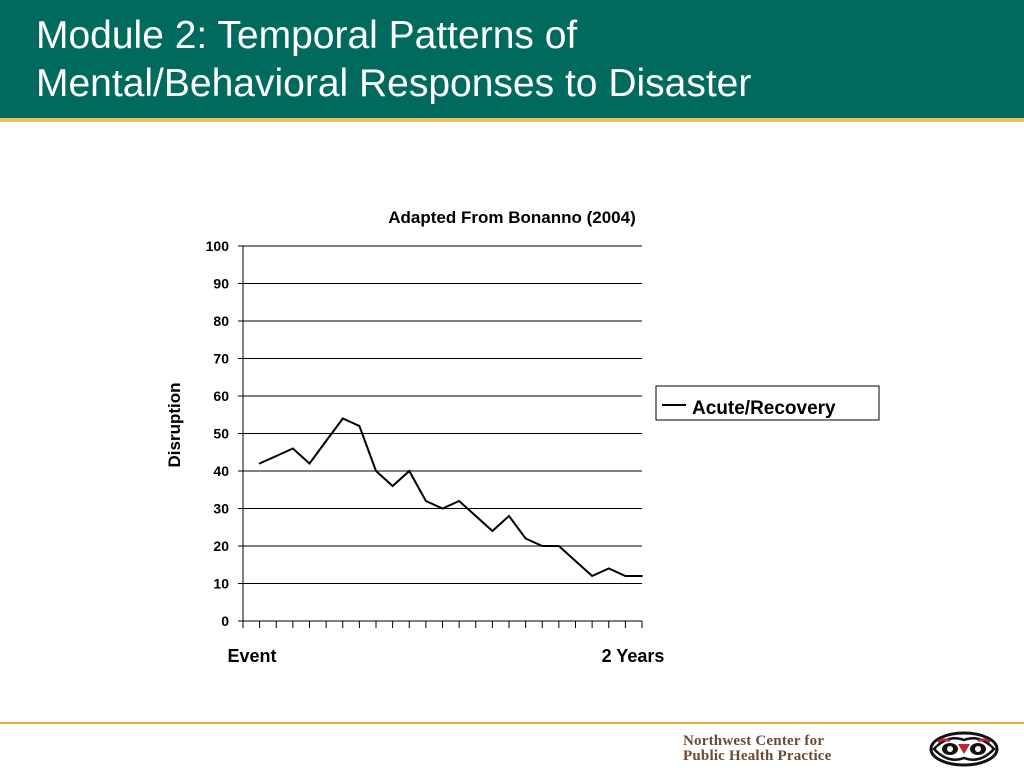  Describe the element at coordinates (764, 408) in the screenshot. I see `legend-entry: Acute/Recovery` at that location.